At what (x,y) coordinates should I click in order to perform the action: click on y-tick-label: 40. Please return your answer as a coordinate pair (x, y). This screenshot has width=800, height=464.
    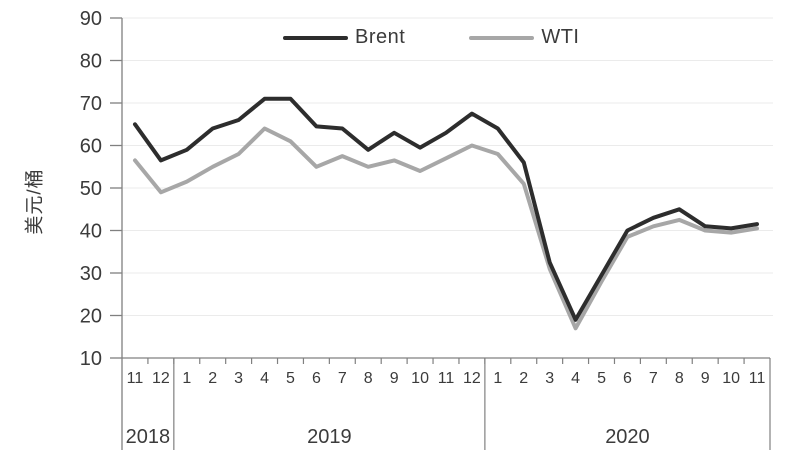
    Looking at the image, I should click on (91, 232).